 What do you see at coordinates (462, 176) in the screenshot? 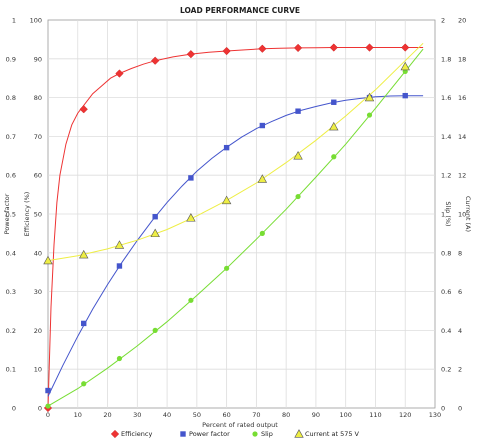
I see `y-tick-label-current: 12` at bounding box center [462, 176].